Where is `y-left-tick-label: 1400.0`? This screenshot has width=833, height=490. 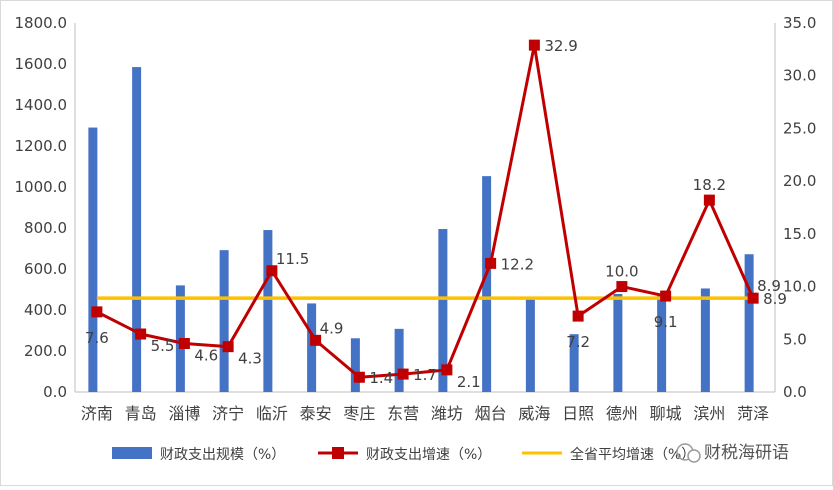 y-left-tick-label: 1400.0 is located at coordinates (41, 105).